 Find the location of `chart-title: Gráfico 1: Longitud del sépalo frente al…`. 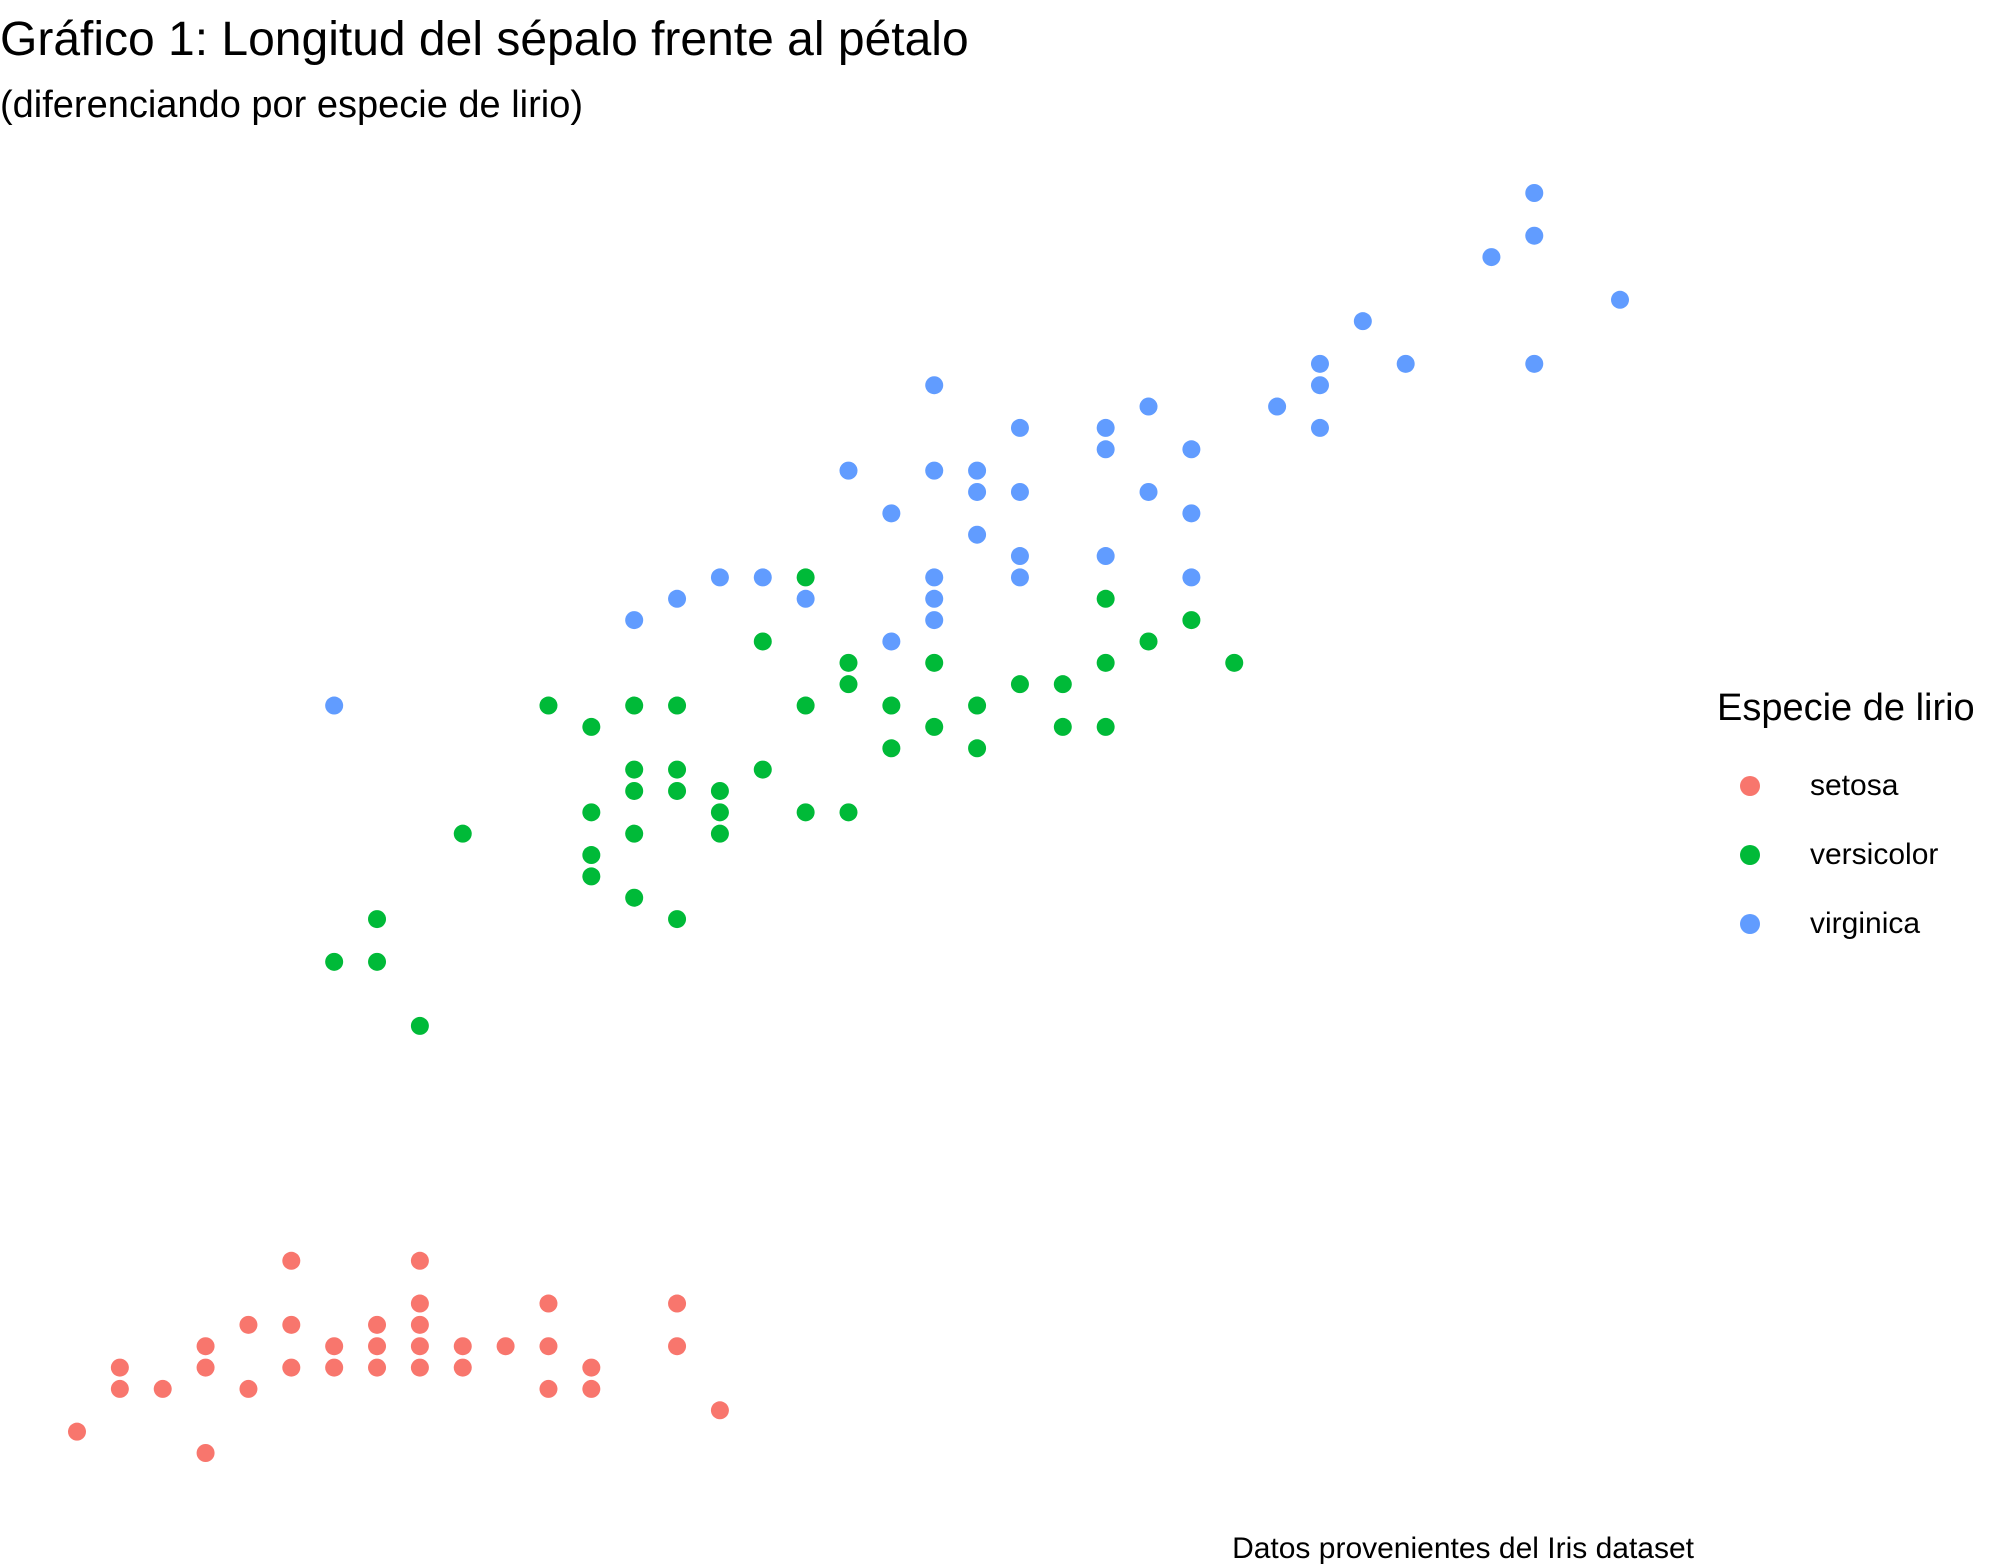

chart-title: Gráfico 1: Longitud del sépalo frente al… is located at coordinates (484, 39).